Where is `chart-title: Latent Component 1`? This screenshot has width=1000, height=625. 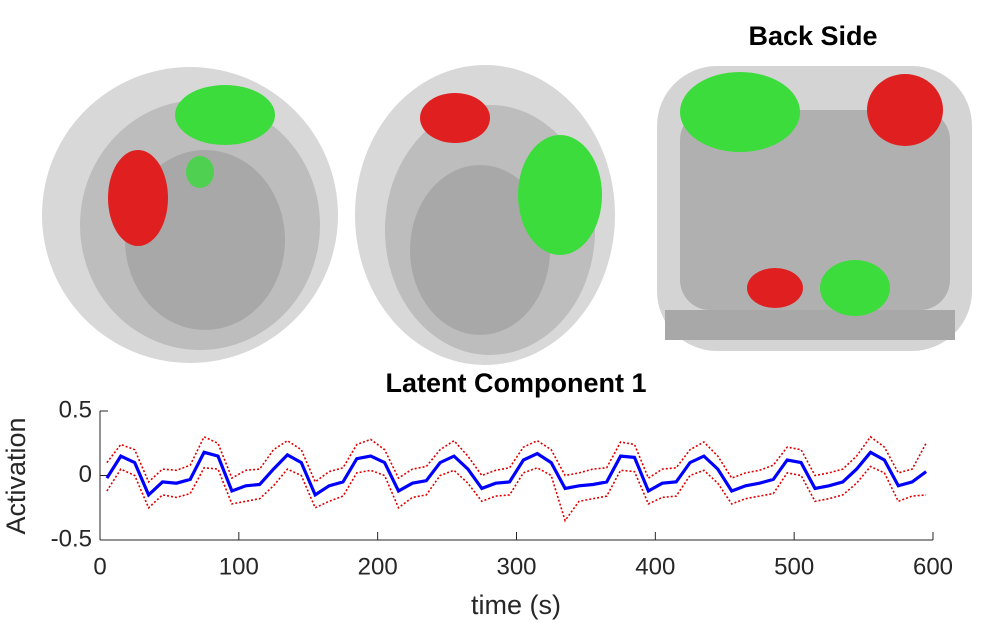 chart-title: Latent Component 1 is located at coordinates (516, 383).